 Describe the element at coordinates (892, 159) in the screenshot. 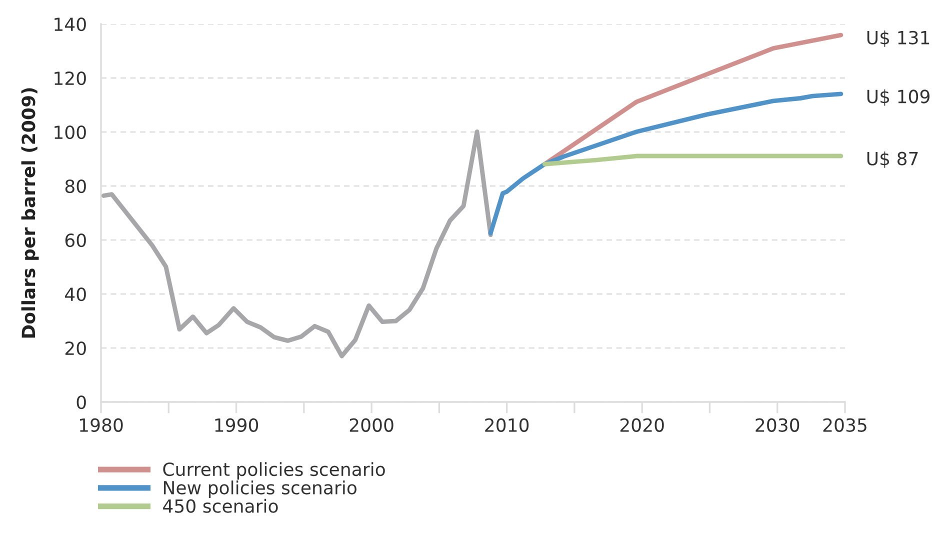

I see `text: U$ 87` at that location.